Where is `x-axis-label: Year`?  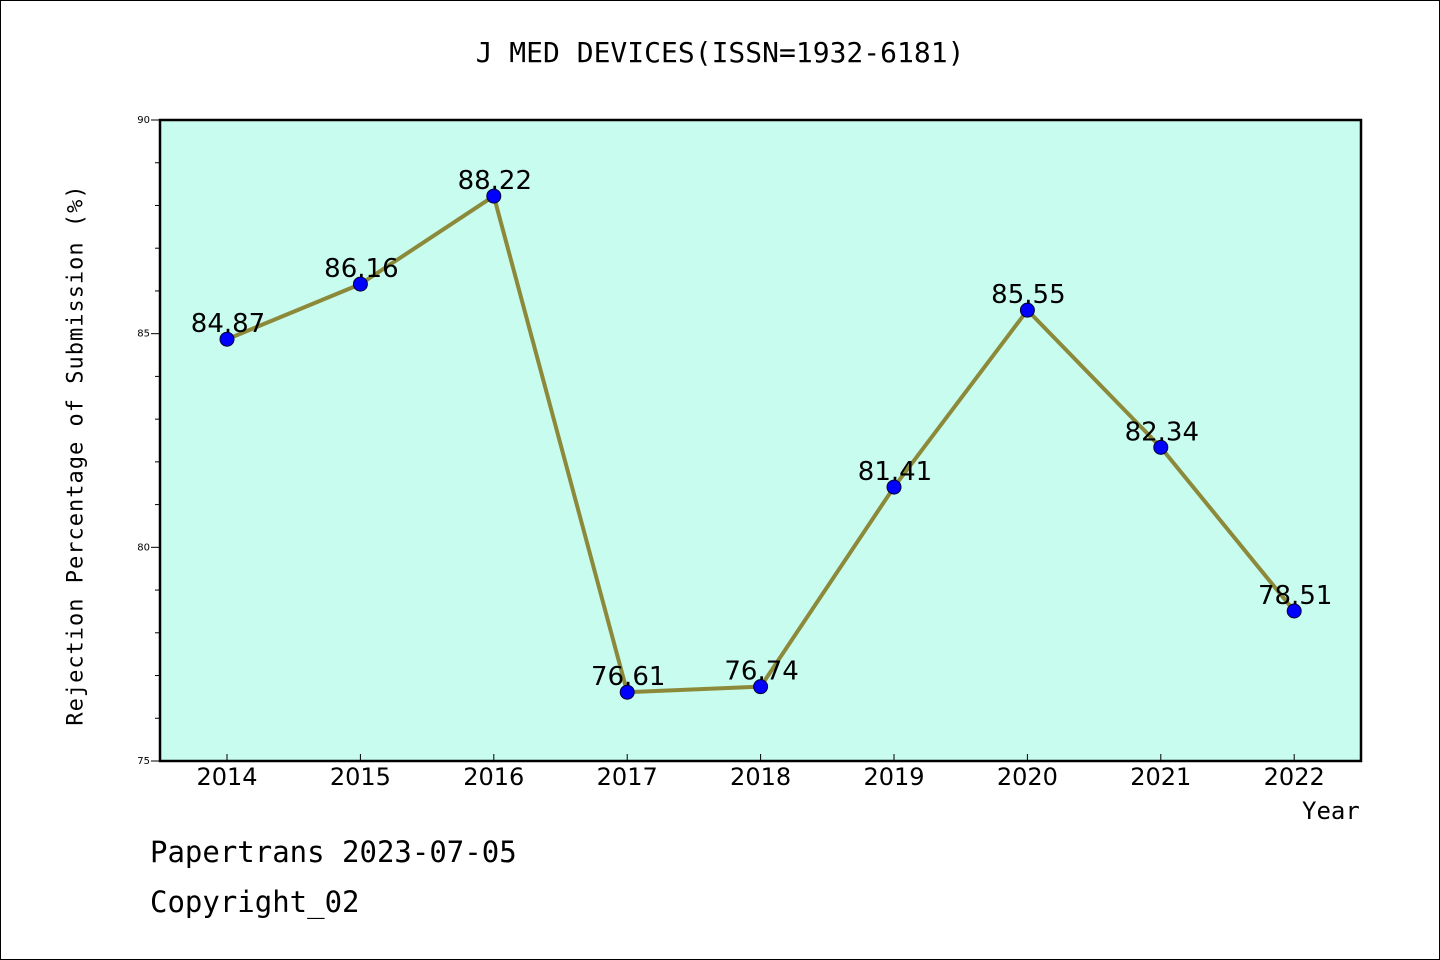
x-axis-label: Year is located at coordinates (1331, 811).